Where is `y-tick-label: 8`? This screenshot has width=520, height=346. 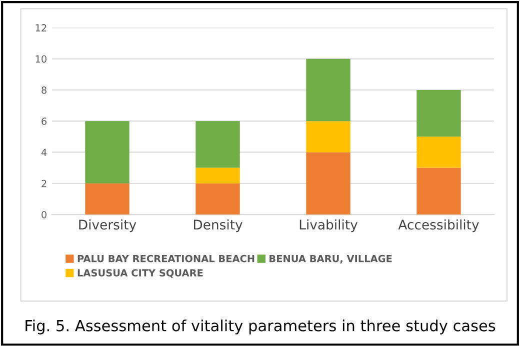
y-tick-label: 8 is located at coordinates (44, 90).